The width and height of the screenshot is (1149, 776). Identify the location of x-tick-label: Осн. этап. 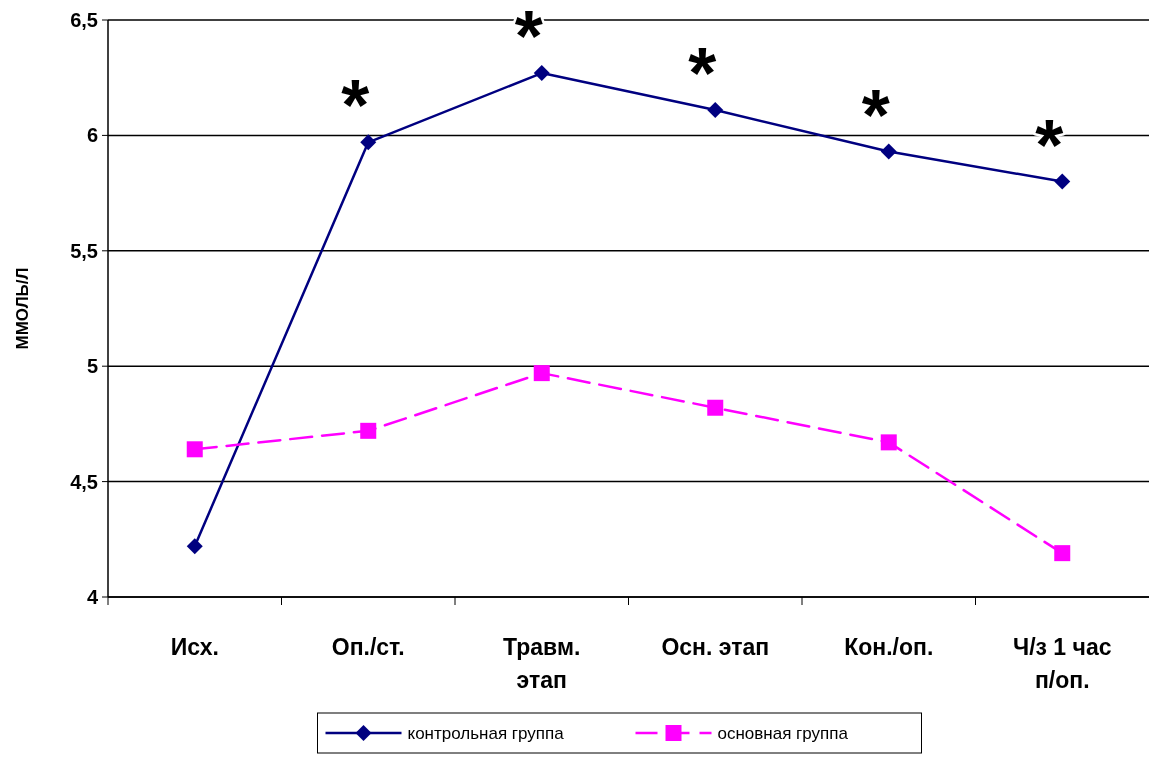
(715, 647).